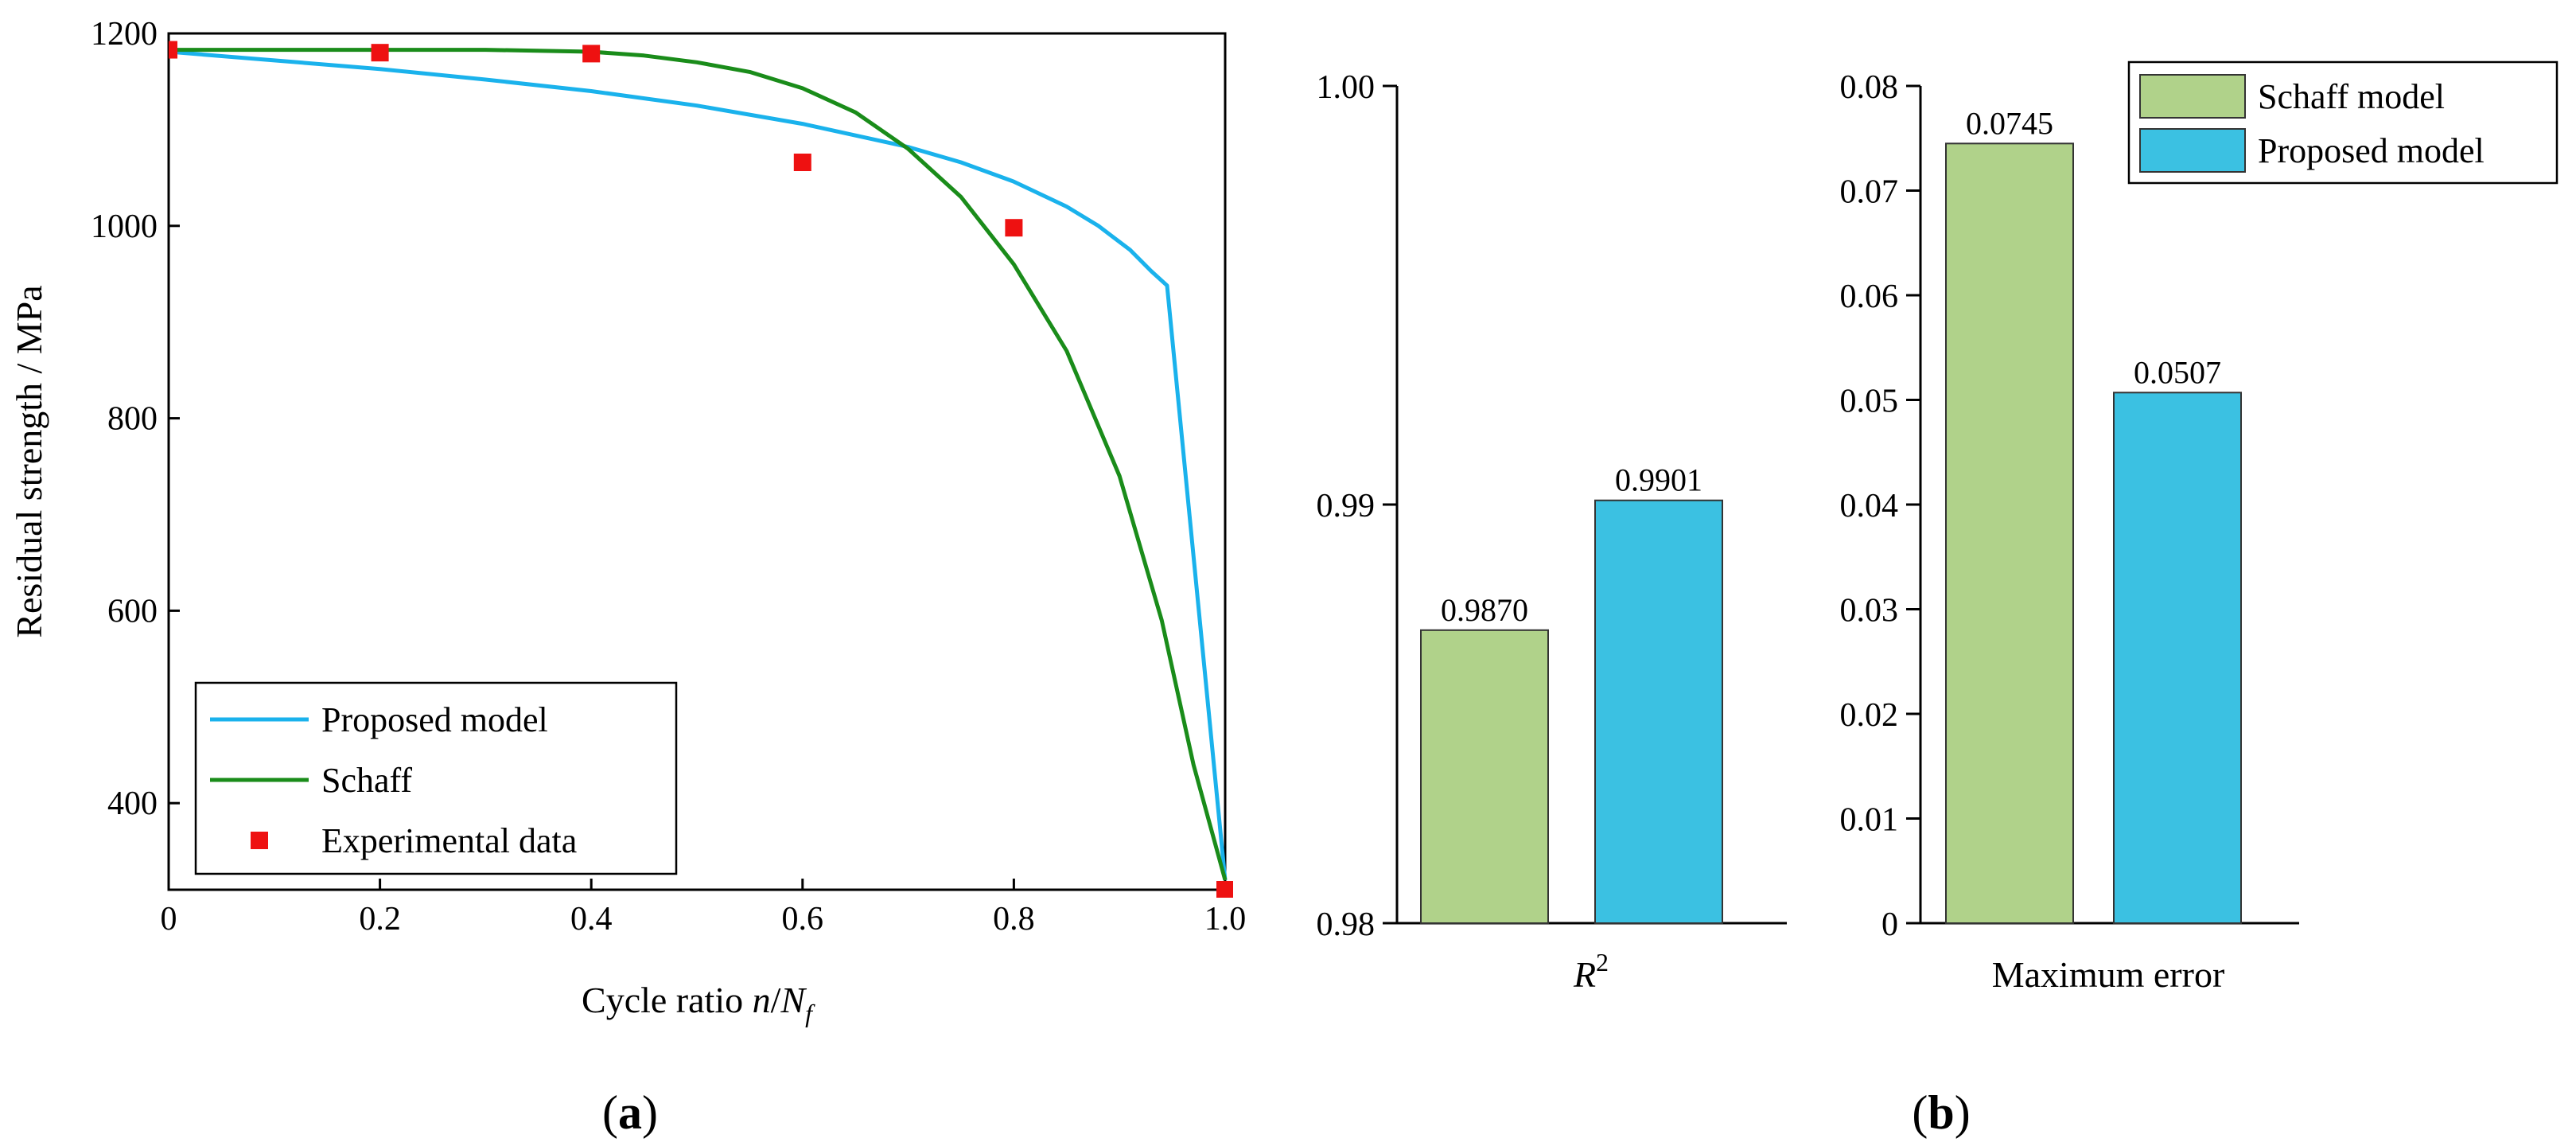 This screenshot has height=1146, width=2576. Describe the element at coordinates (1870, 402) in the screenshot. I see `y-tick-label: 0.05` at that location.